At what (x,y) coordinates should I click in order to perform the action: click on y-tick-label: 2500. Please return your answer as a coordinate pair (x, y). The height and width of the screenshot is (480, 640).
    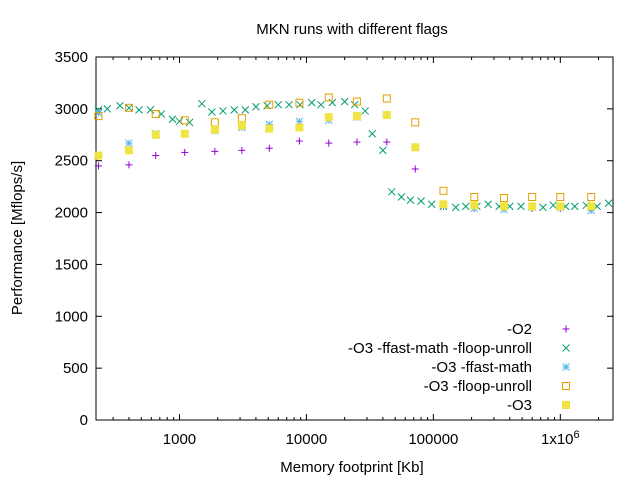
    Looking at the image, I should click on (71, 161).